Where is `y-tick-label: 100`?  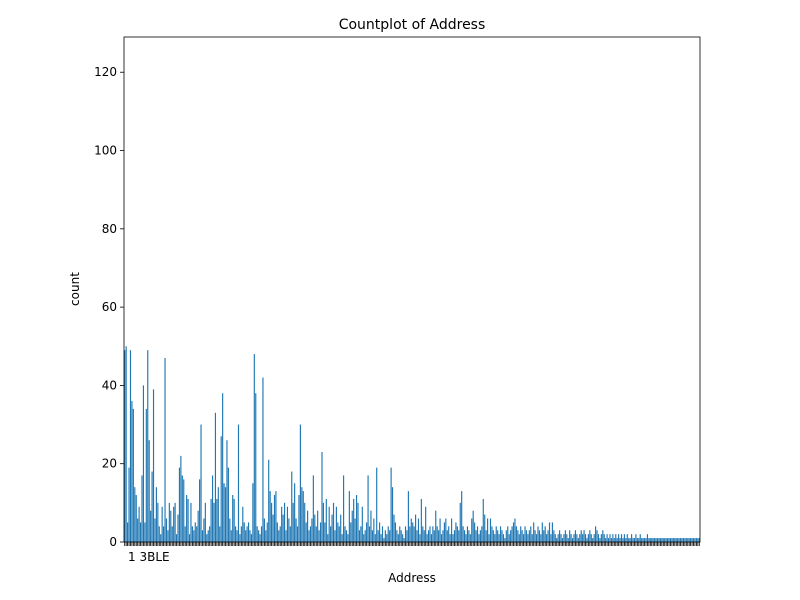
y-tick-label: 100 is located at coordinates (105, 151).